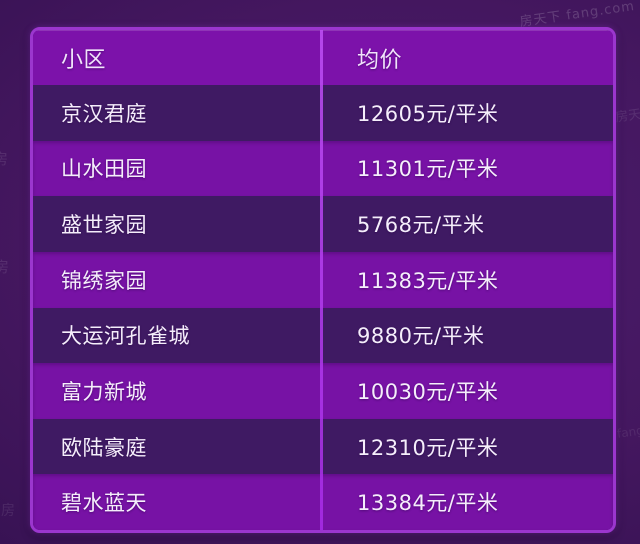  I want to click on column-divider, so click(321, 280).